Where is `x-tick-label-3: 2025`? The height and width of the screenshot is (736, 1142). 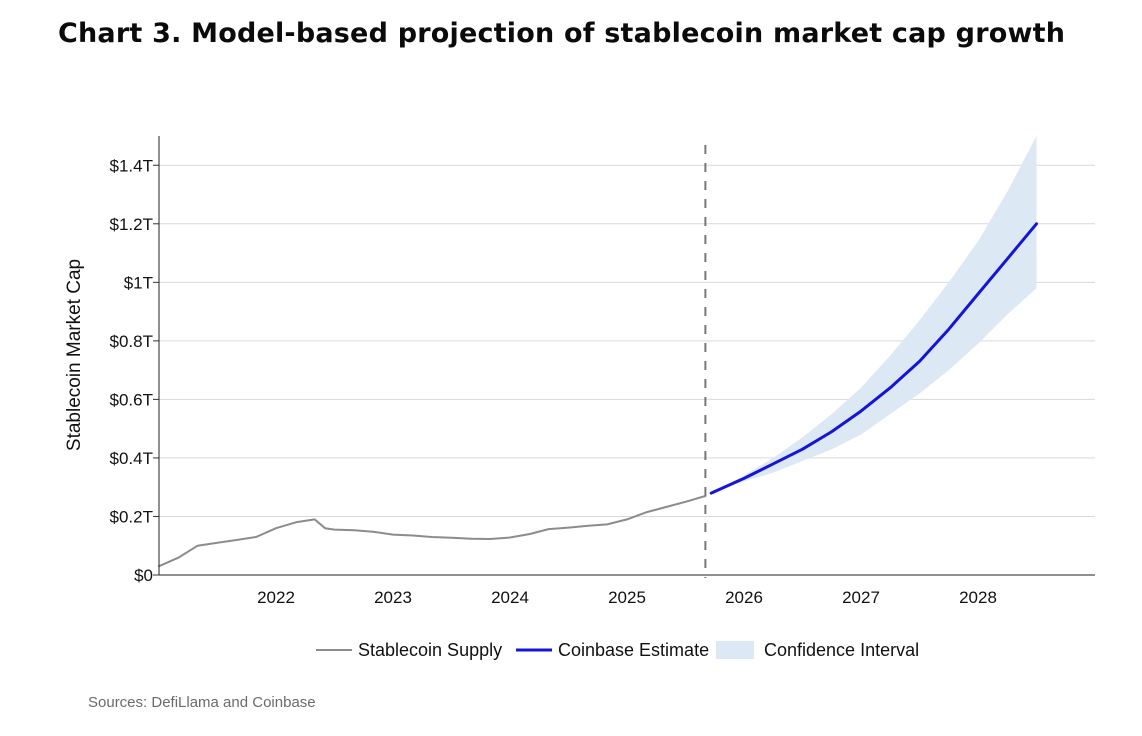
x-tick-label-3: 2025 is located at coordinates (627, 597).